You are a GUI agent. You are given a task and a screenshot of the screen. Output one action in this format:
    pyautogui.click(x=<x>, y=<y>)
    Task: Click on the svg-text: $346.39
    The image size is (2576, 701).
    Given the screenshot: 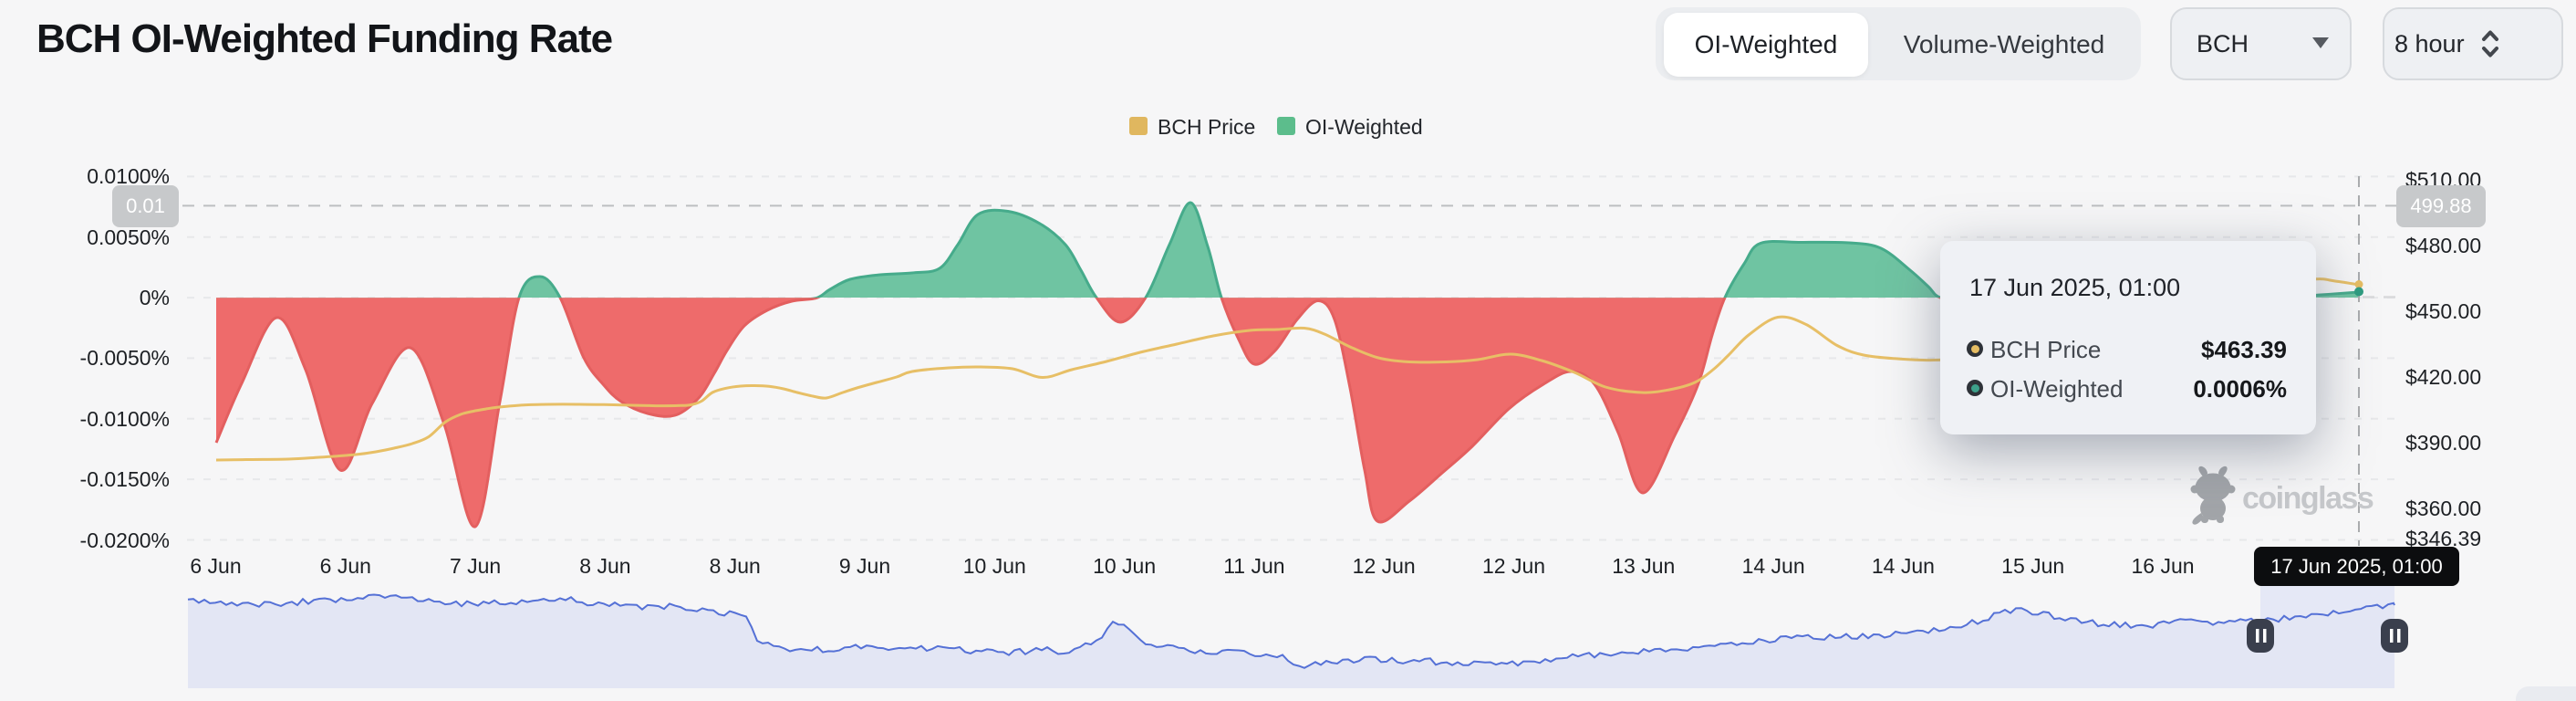 What is the action you would take?
    pyautogui.click(x=2443, y=538)
    